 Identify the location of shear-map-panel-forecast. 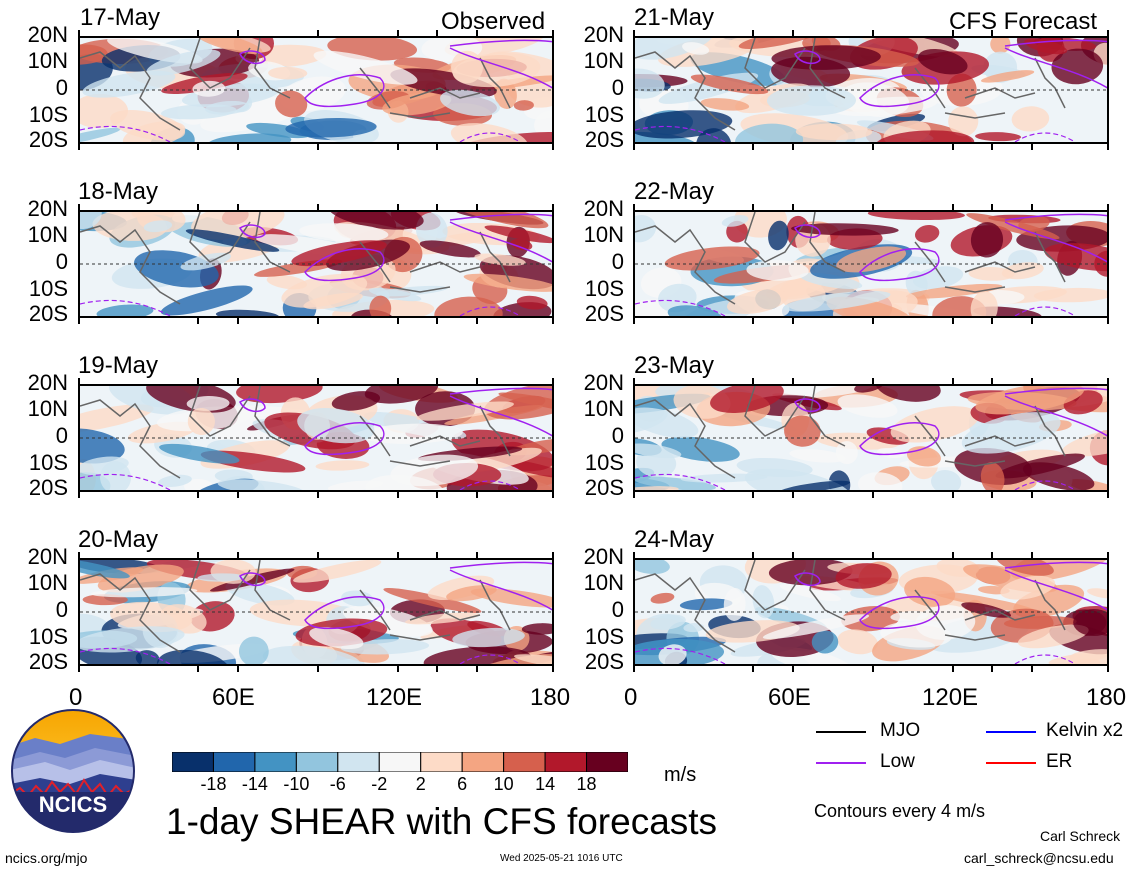
(871, 264).